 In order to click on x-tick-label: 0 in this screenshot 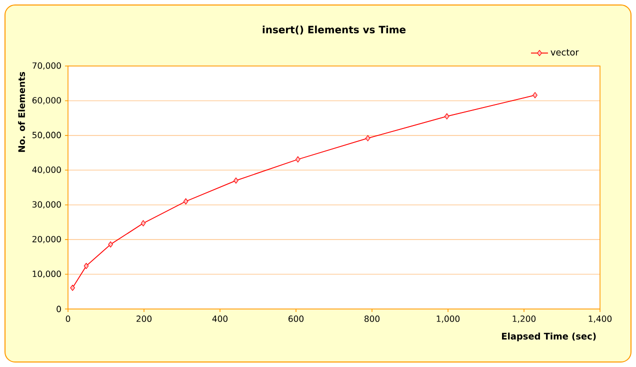, I will do `click(68, 319)`.